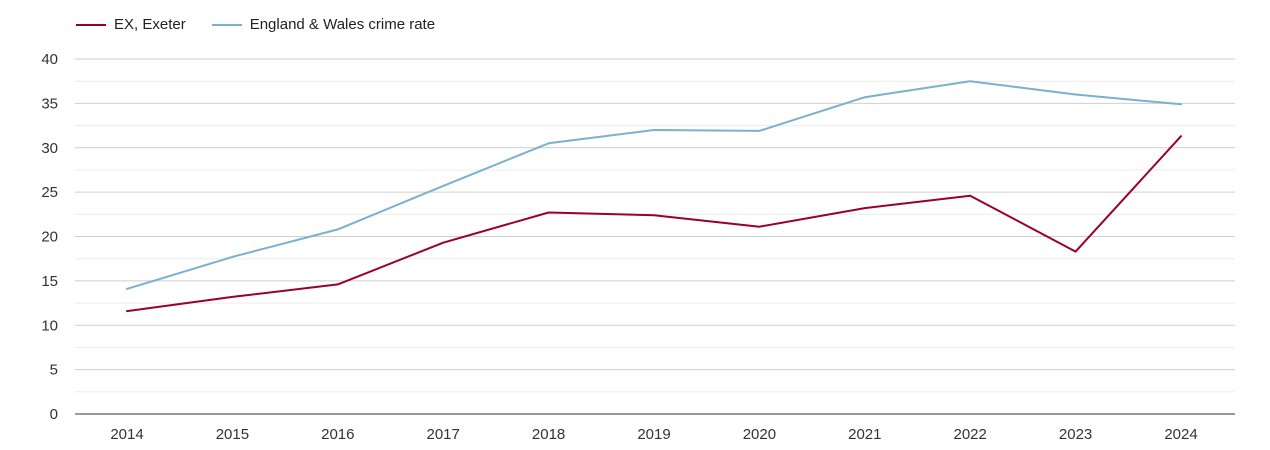 This screenshot has height=450, width=1270. What do you see at coordinates (49, 148) in the screenshot?
I see `y-tick-label: 30` at bounding box center [49, 148].